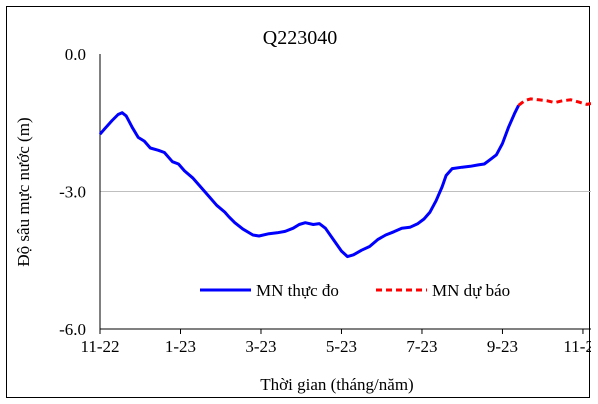 This screenshot has height=404, width=598. What do you see at coordinates (471, 290) in the screenshot?
I see `legend-label-forecast: MN dự báo` at bounding box center [471, 290].